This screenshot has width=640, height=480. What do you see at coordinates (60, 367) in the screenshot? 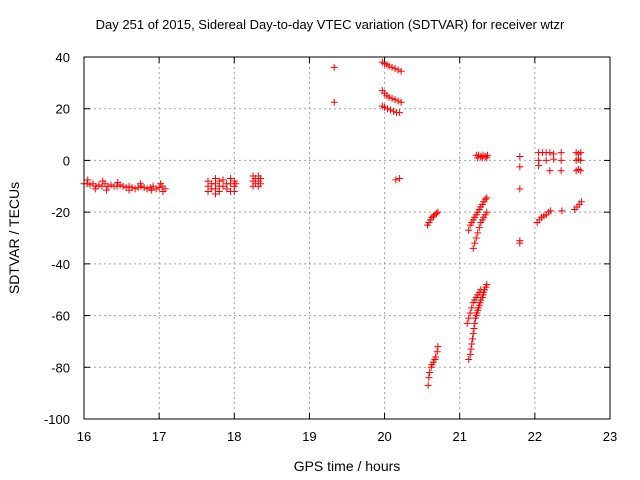
I see `y-tick-label: -80` at bounding box center [60, 367].